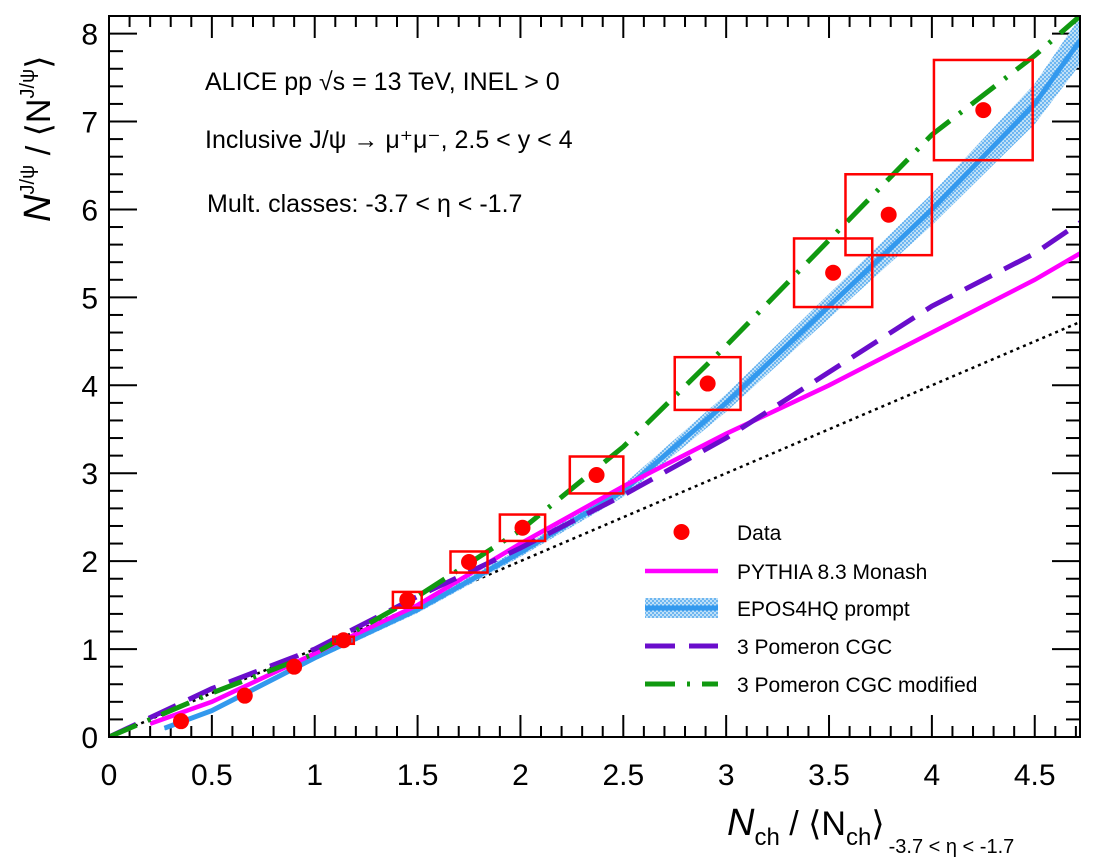 This screenshot has width=1104, height=867. Describe the element at coordinates (813, 824) in the screenshot. I see `x-title-mid: / ⟨N` at that location.